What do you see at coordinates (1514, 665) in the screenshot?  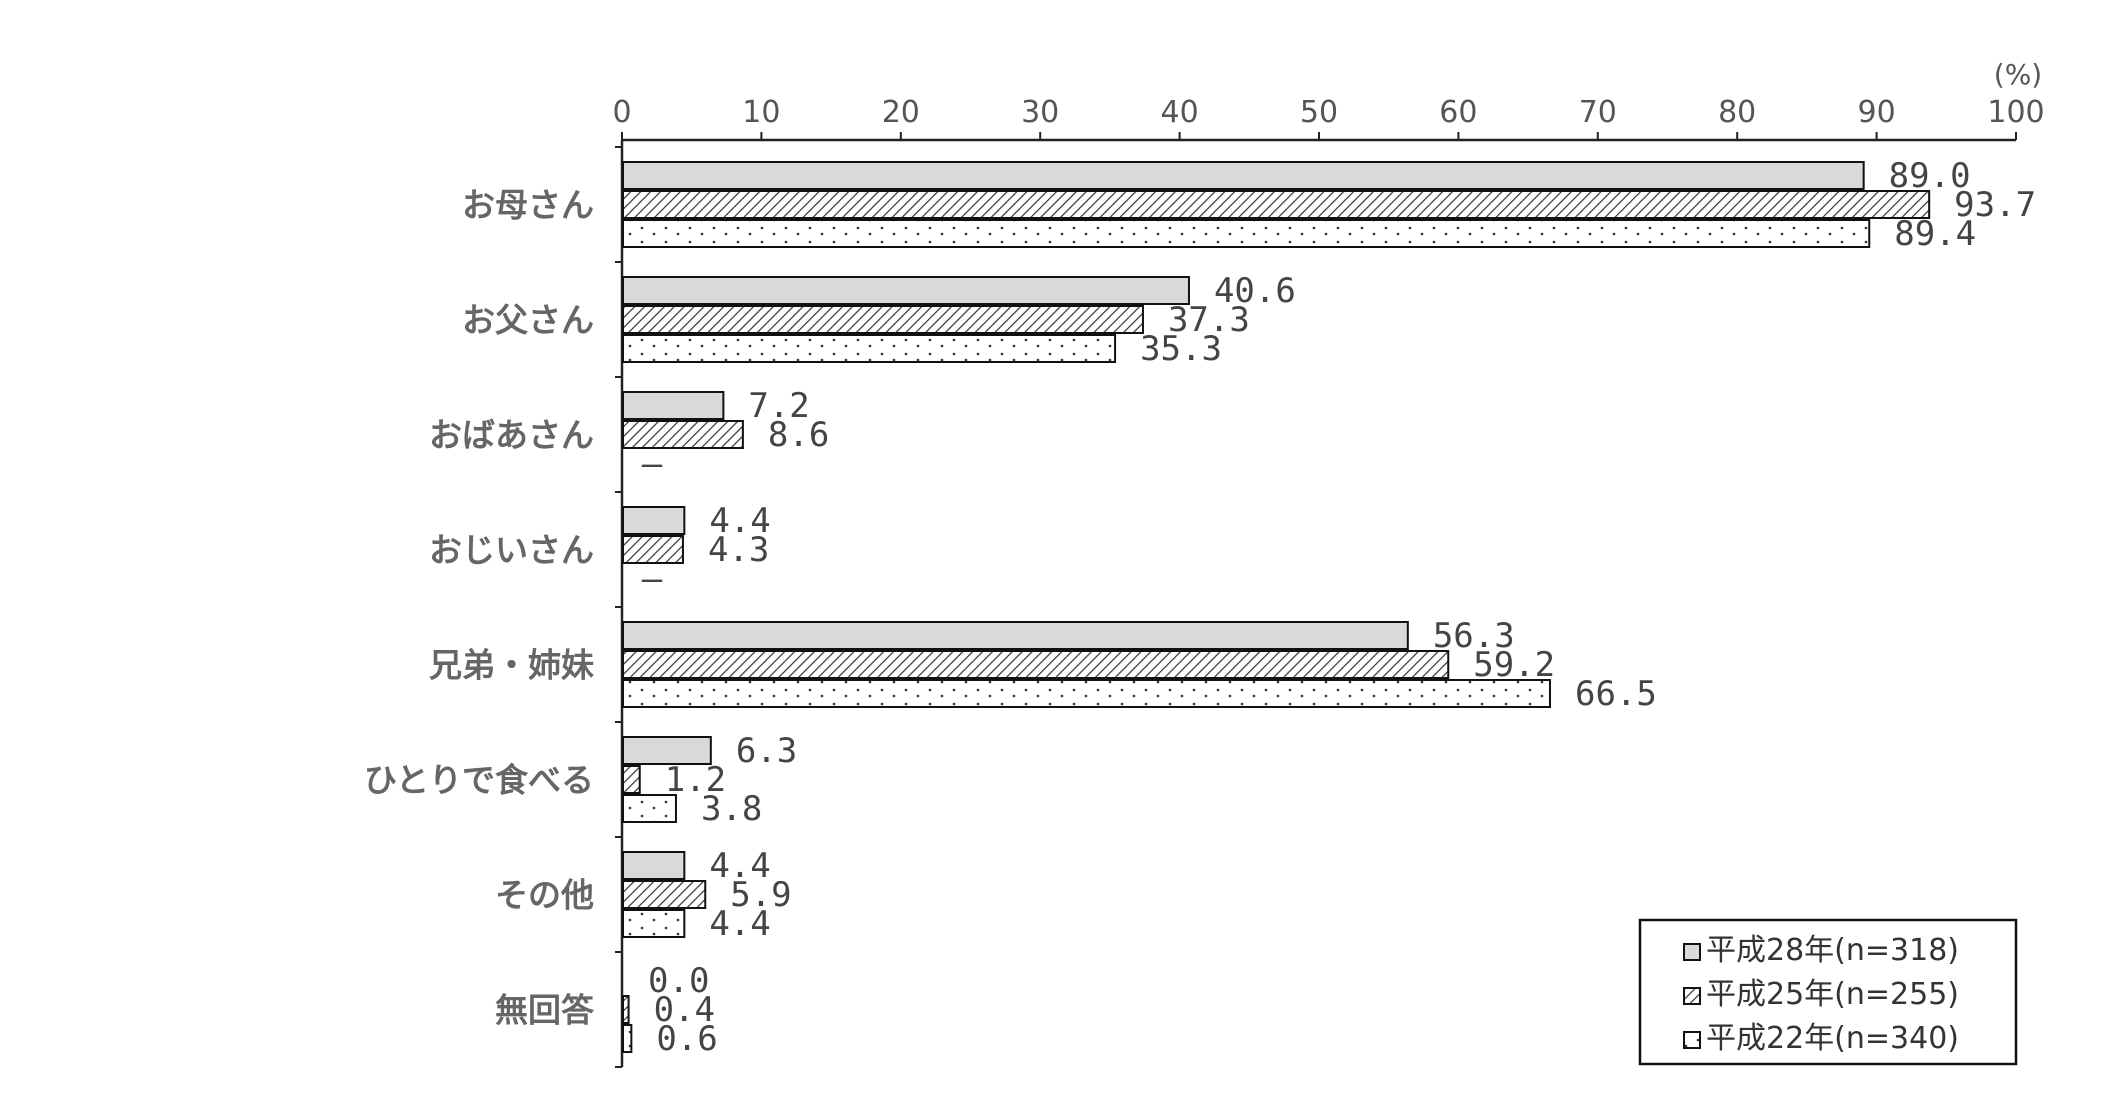 I see `value-label: 59.2` at bounding box center [1514, 665].